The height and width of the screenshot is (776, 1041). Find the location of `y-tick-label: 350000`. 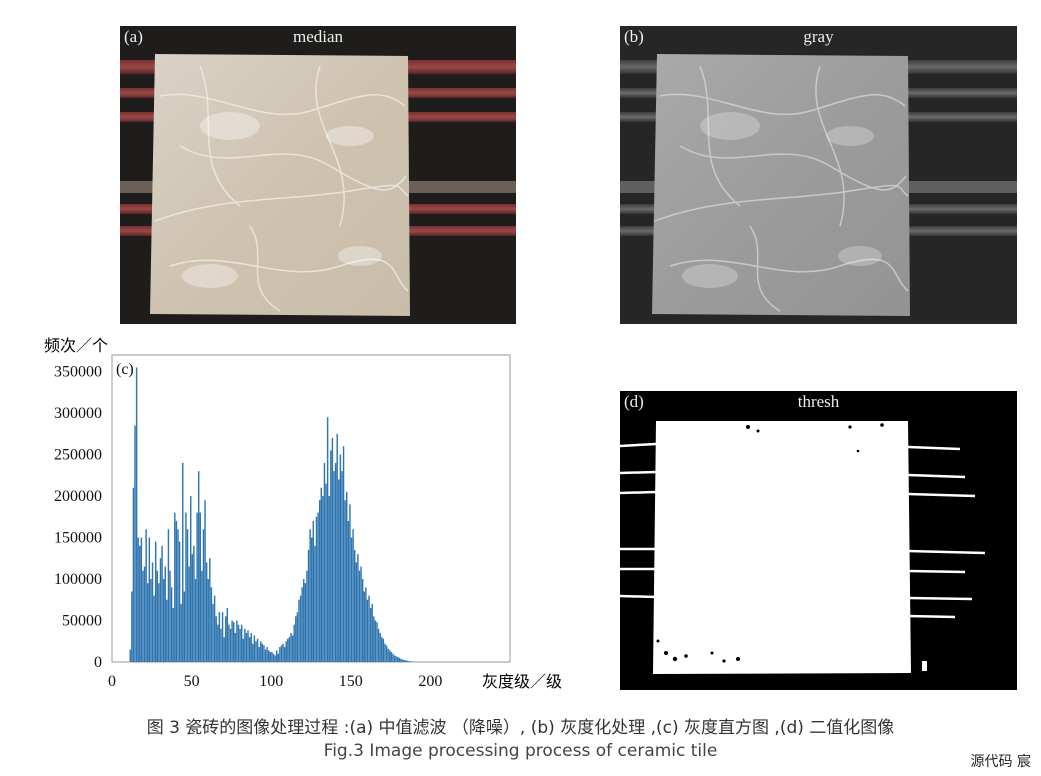

y-tick-label: 350000 is located at coordinates (78, 372).